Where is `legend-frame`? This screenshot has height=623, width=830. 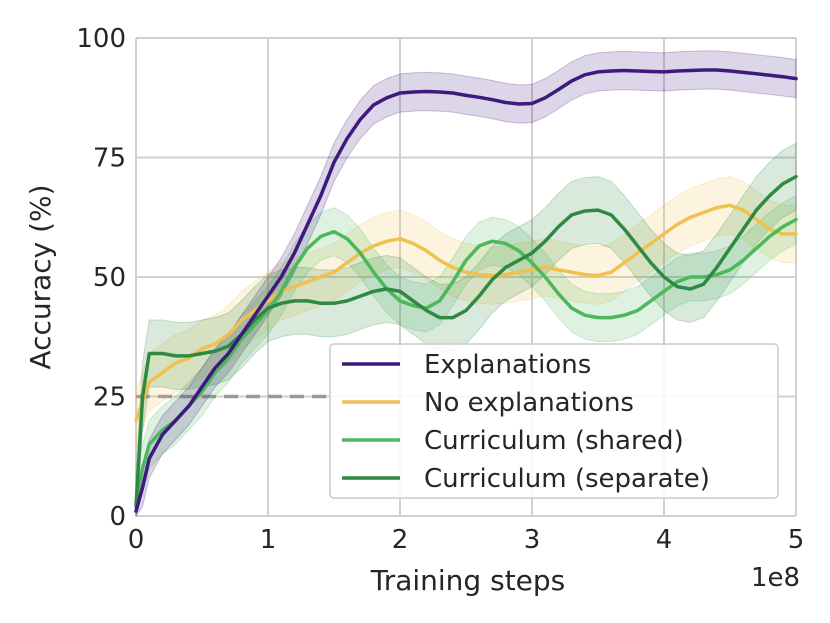
legend-frame is located at coordinates (554, 421).